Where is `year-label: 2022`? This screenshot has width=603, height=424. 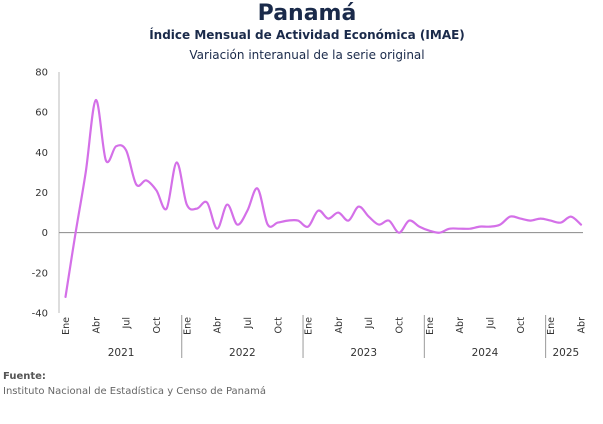 year-label: 2022 is located at coordinates (242, 353).